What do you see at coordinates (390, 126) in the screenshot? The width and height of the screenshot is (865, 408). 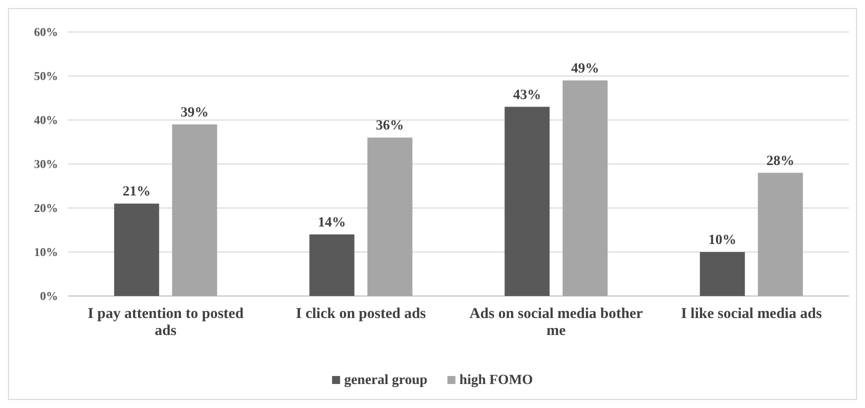 I see `data-label: 36%` at bounding box center [390, 126].